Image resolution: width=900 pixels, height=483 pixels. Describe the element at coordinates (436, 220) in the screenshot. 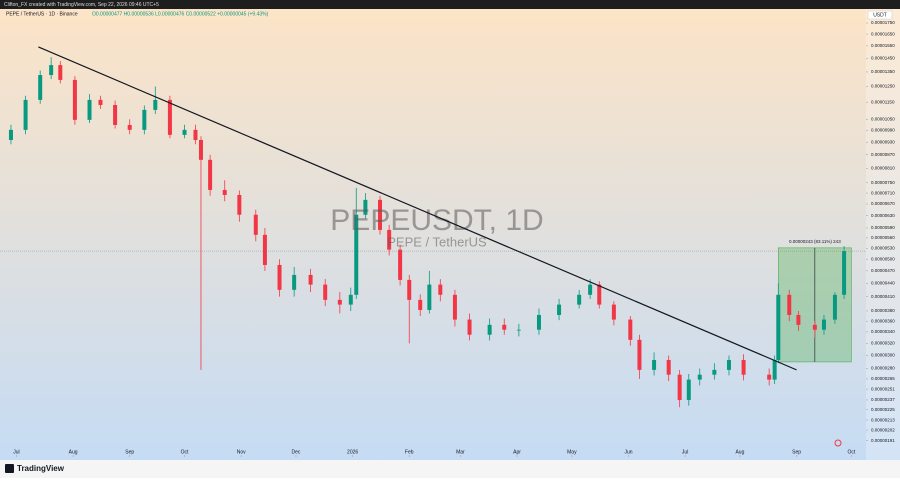

I see `watermark-title: PEPEUSDT, 1D` at that location.